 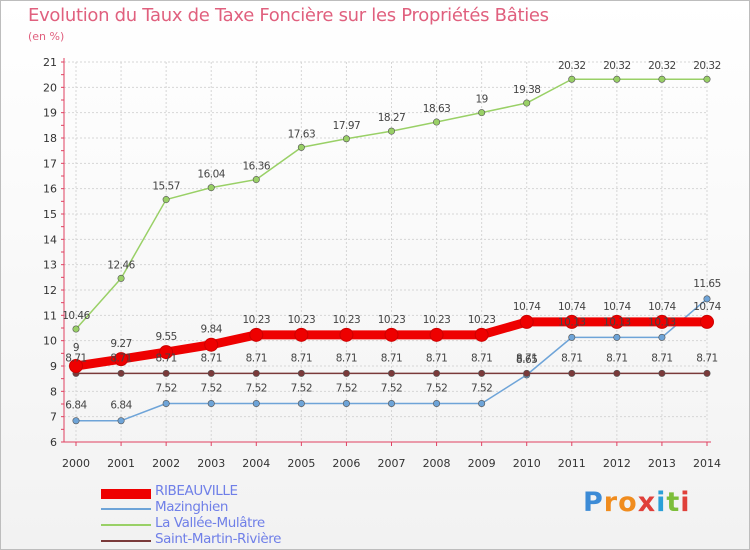 What do you see at coordinates (392, 118) in the screenshot?
I see `data-label: 18.27` at bounding box center [392, 118].